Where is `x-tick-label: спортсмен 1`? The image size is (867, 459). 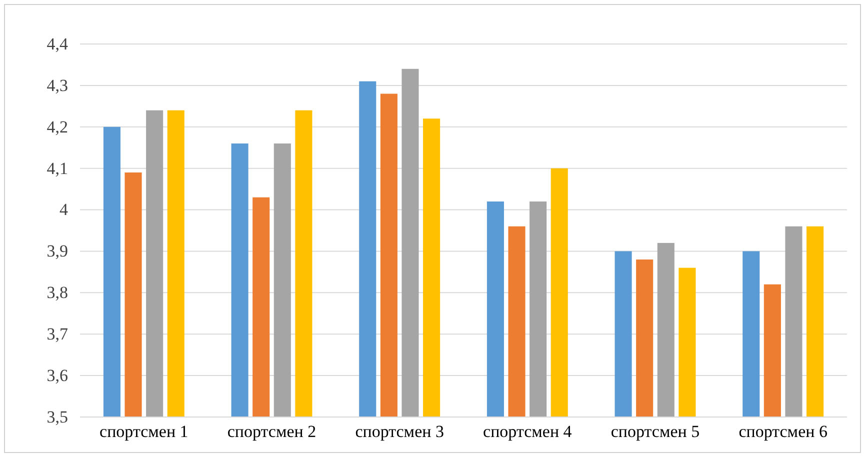
x-tick-label: спортсмен 1 is located at coordinates (144, 432).